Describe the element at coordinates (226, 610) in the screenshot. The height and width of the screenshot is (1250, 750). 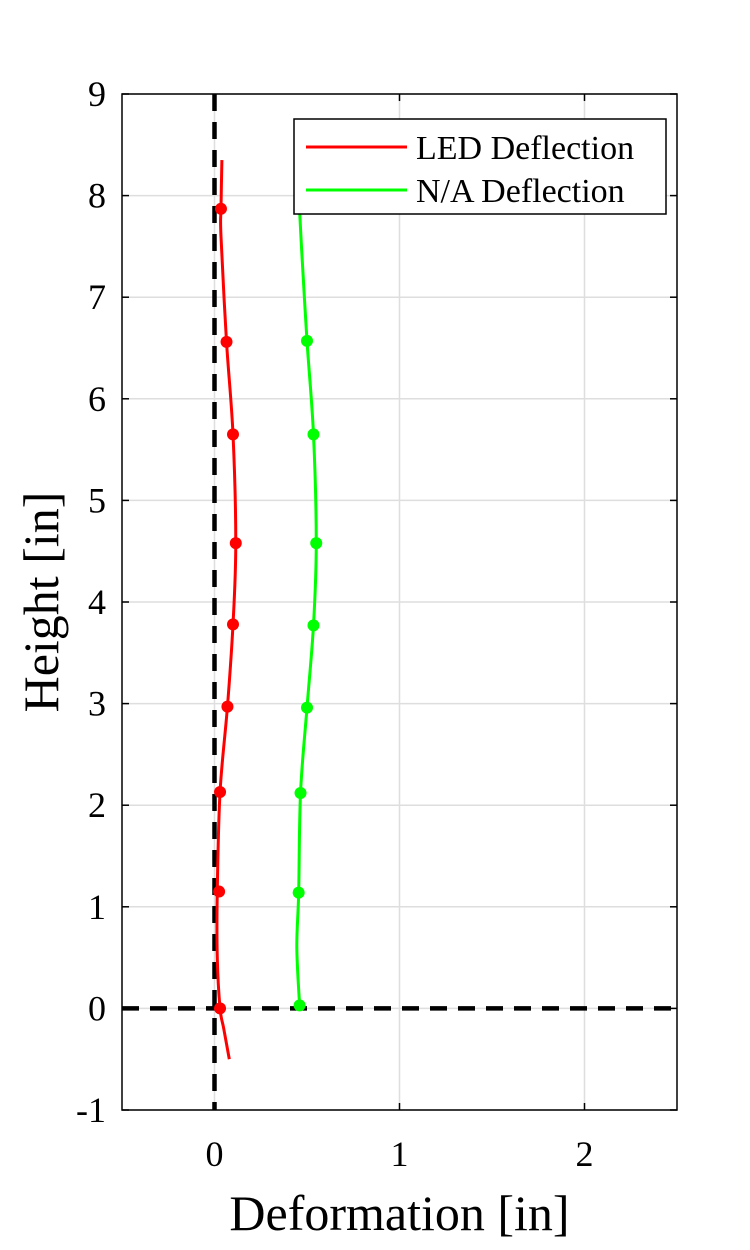
I see `led-deflection-line` at that location.